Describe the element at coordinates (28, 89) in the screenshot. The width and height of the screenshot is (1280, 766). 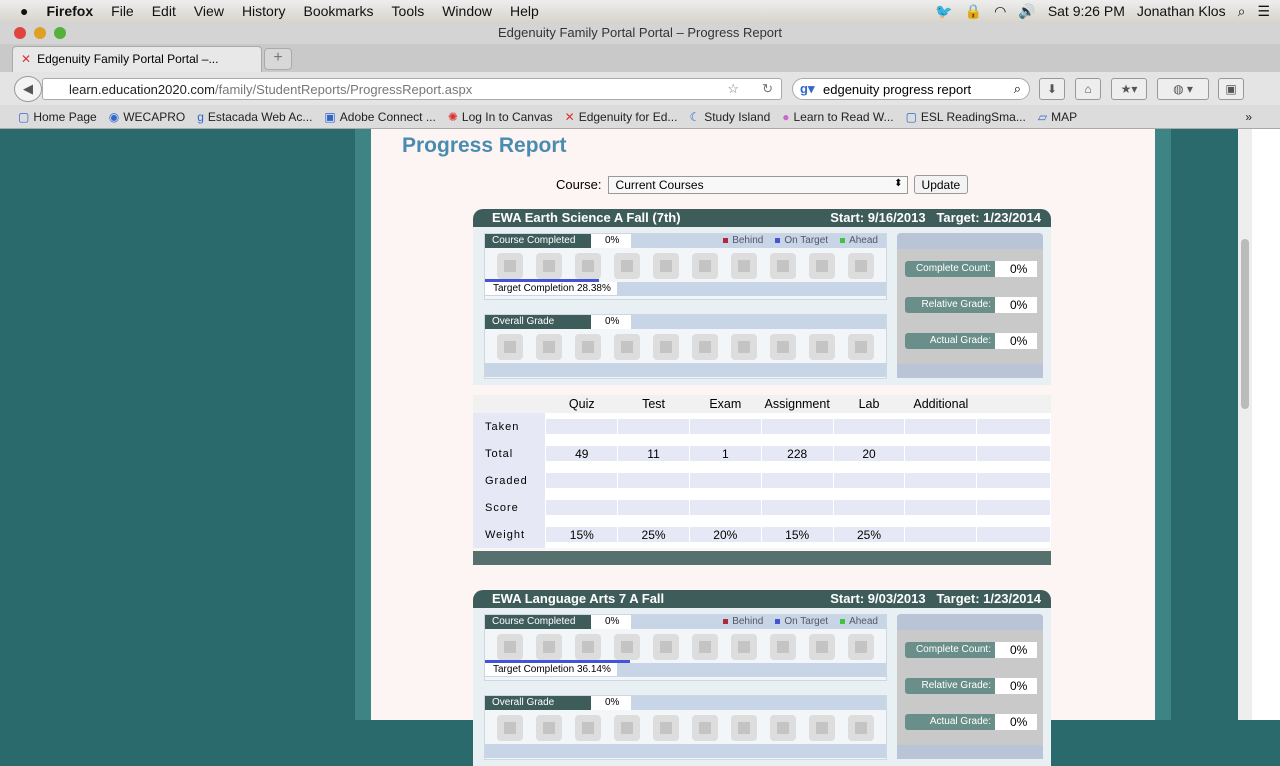
I see `back-button: ◀` at that location.